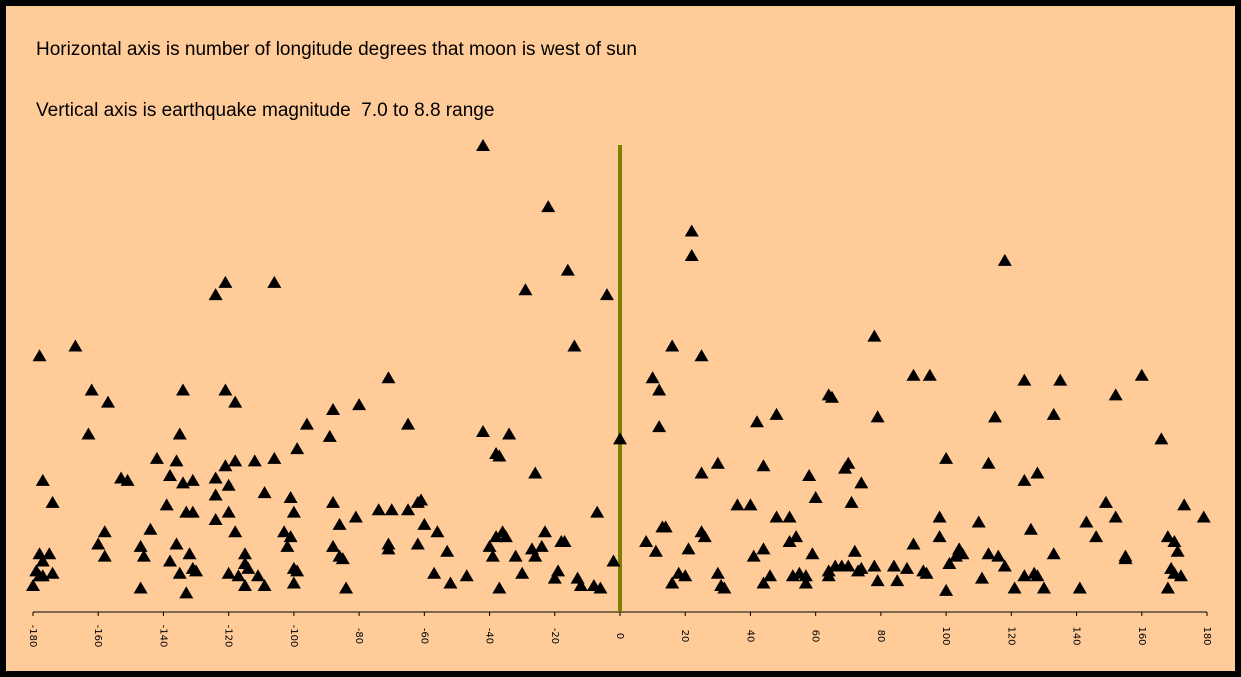  I want to click on x-tick-label: -40, so click(489, 636).